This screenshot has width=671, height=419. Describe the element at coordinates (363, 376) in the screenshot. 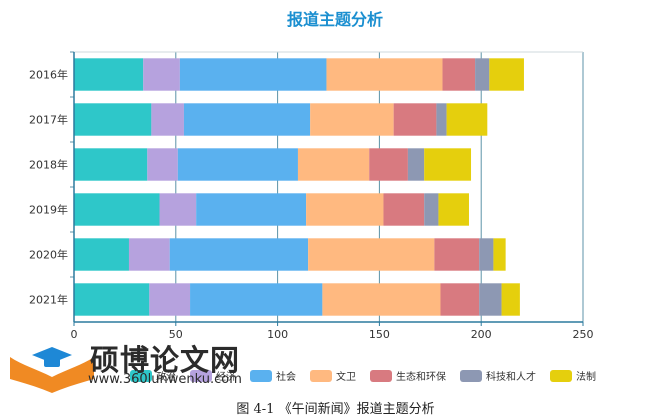

I see `legend: 政治 经济 社会 文卫 生态和环保 科技和人才 法制` at that location.